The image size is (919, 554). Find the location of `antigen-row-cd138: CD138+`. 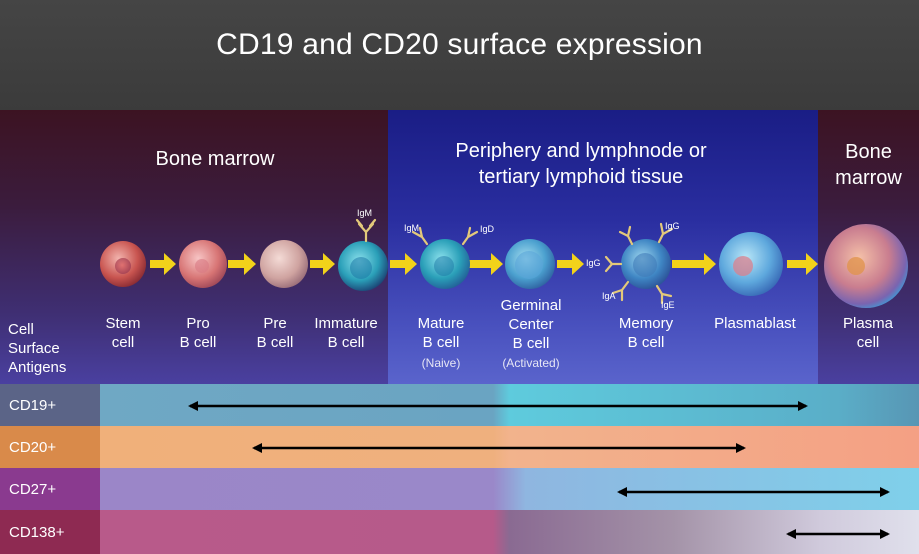

antigen-row-cd138: CD138+ is located at coordinates (459, 532).